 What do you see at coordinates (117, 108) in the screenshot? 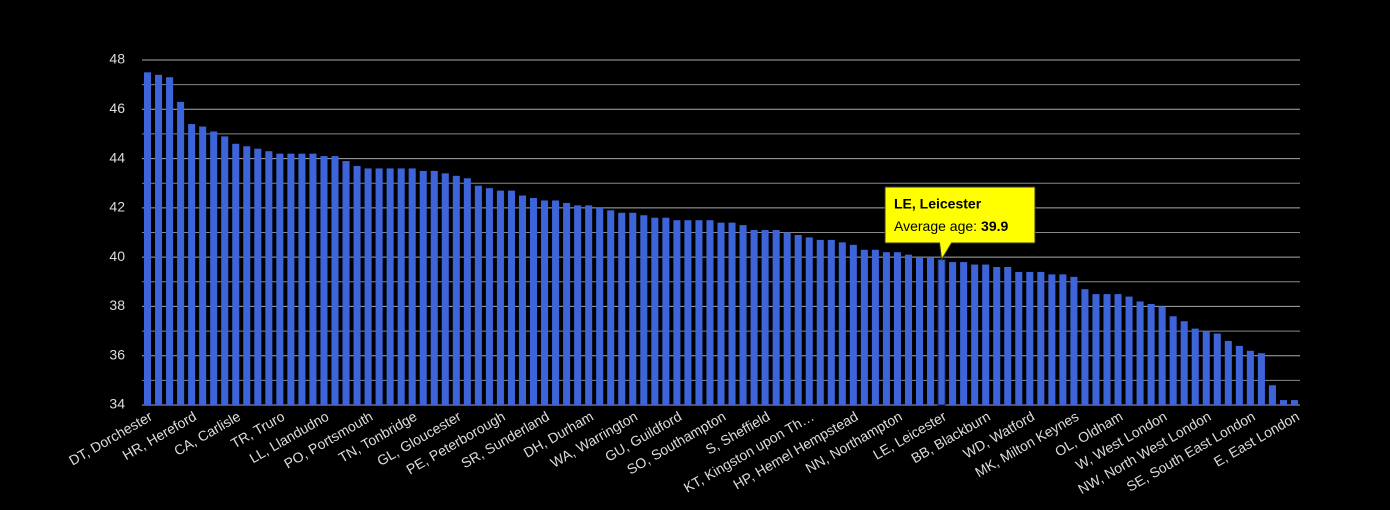
I see `y-tick-label: 46` at bounding box center [117, 108].